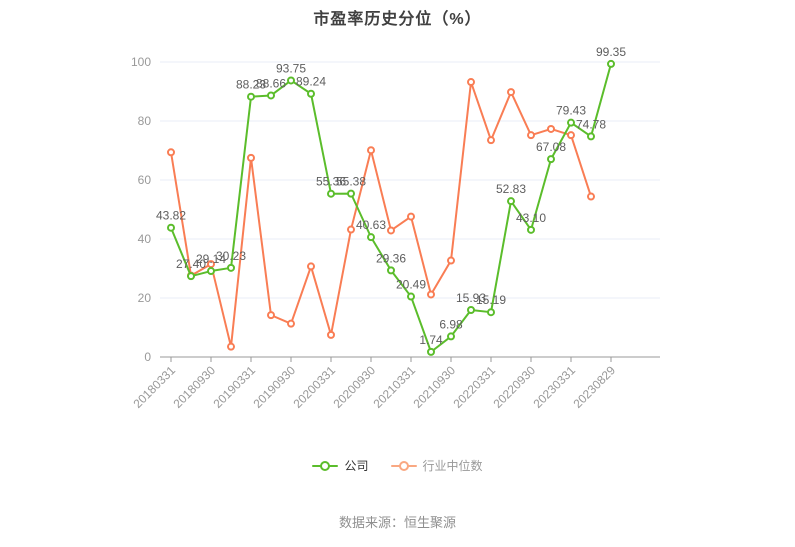 This screenshot has width=795, height=547. I want to click on x-axis-tick-label: 20210331, so click(394, 387).